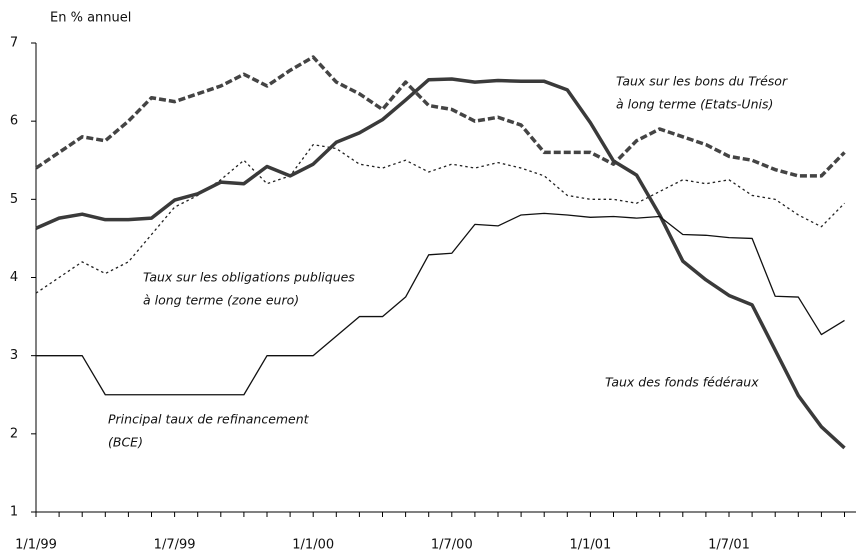  Describe the element at coordinates (14, 121) in the screenshot. I see `y-tick-label: 6` at that location.